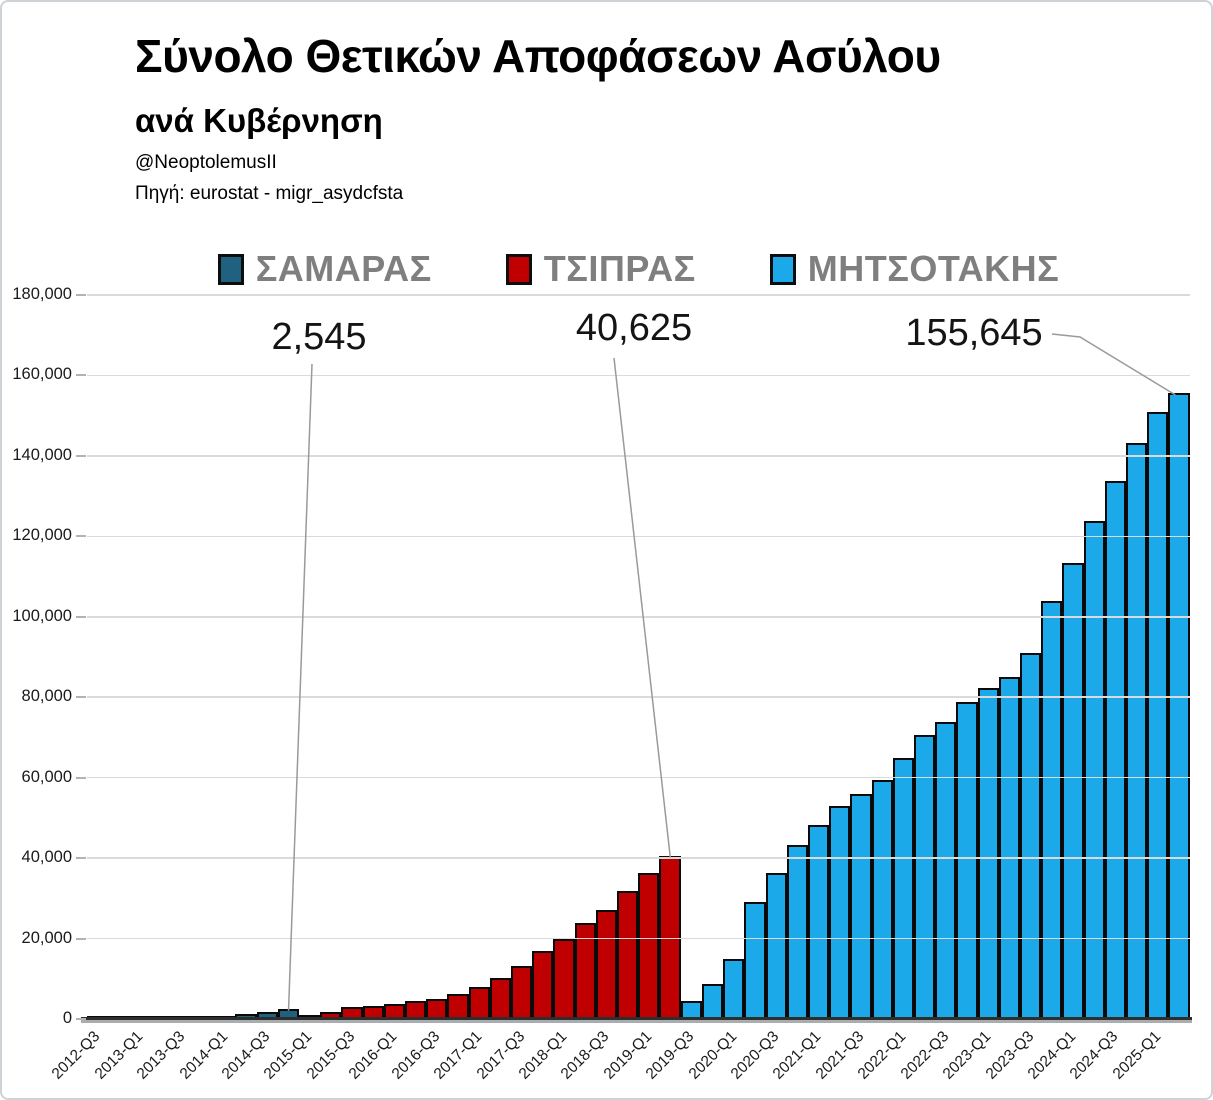  I want to click on legend-label-tsipras: ΤΣΙΠΡΑΣ, so click(619, 268).